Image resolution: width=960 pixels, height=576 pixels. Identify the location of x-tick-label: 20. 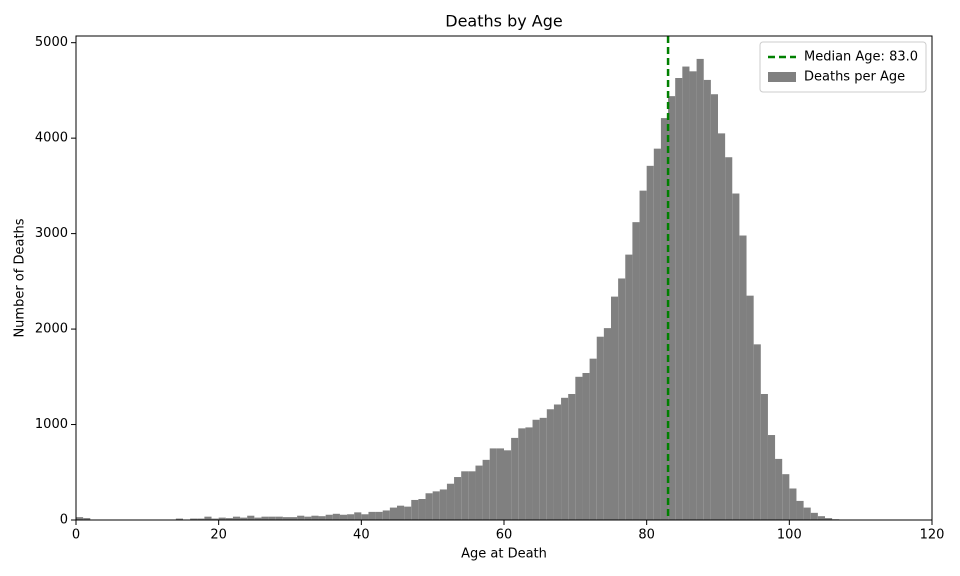
(218, 535).